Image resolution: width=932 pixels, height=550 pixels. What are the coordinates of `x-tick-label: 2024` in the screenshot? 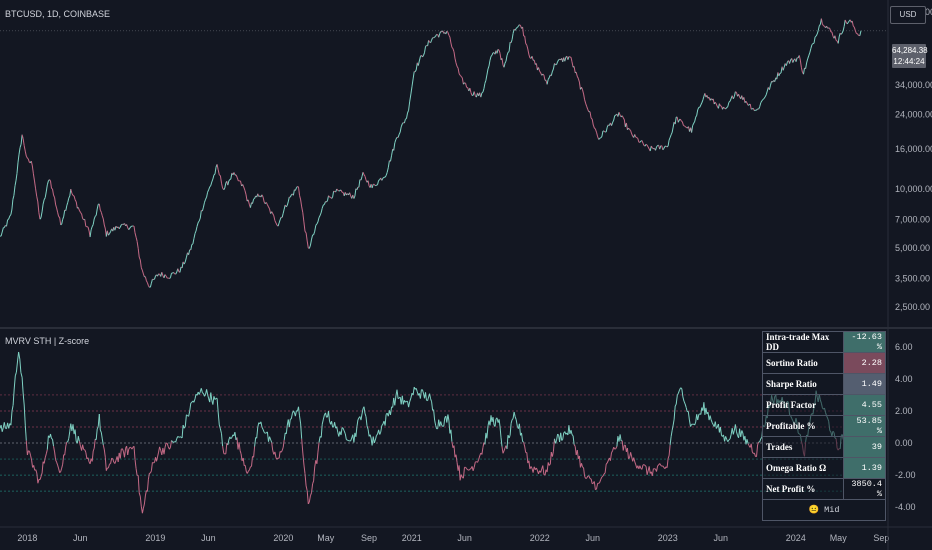 It's located at (796, 538).